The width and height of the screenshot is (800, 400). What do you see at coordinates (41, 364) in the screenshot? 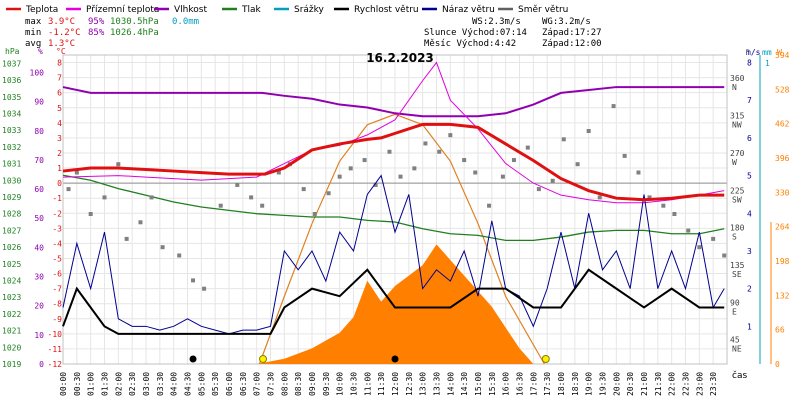
I see `axis-pct-tick: 0` at bounding box center [41, 364].